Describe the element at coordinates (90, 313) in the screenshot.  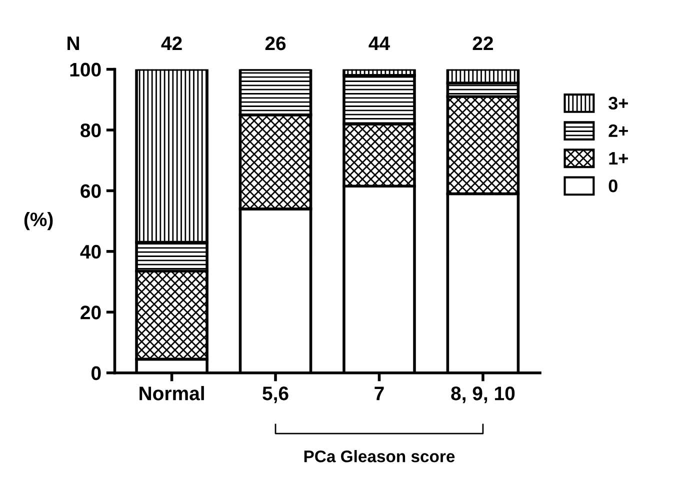
I see `y-tick-label: 20` at that location.